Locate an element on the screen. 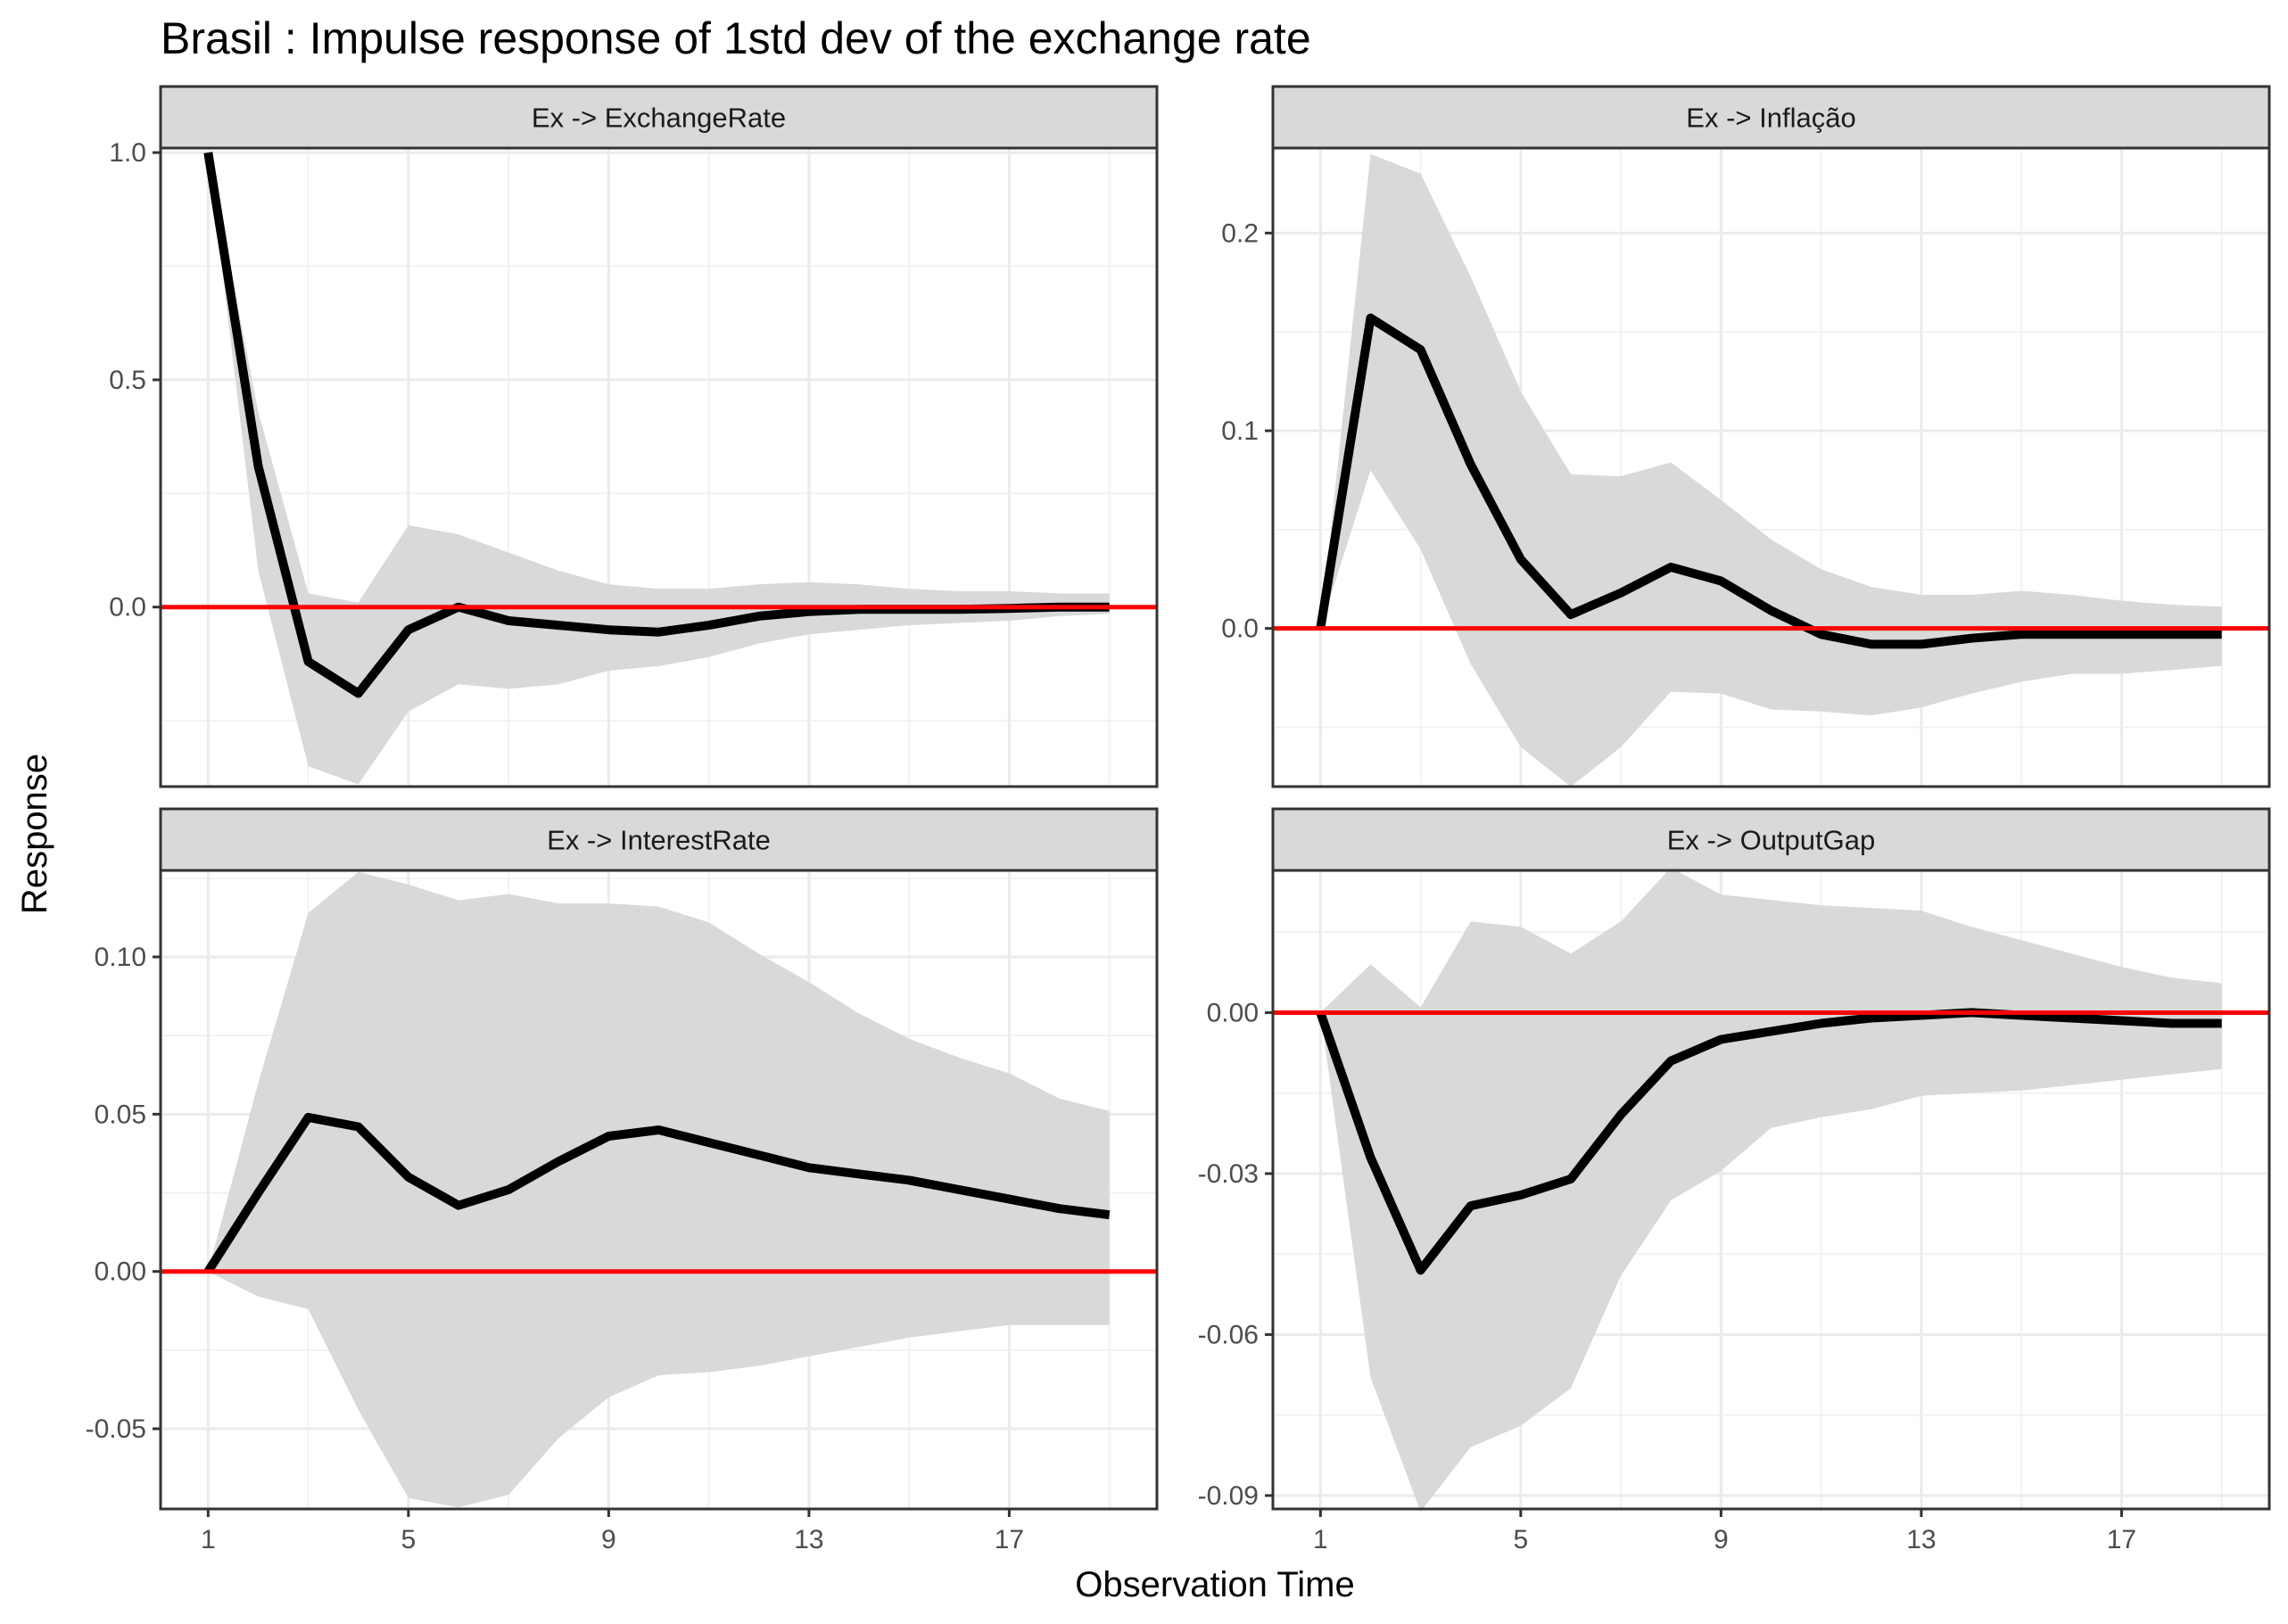 The width and height of the screenshot is (2288, 1624). facet-strip-label: Ex -> Inflação is located at coordinates (1770, 118).